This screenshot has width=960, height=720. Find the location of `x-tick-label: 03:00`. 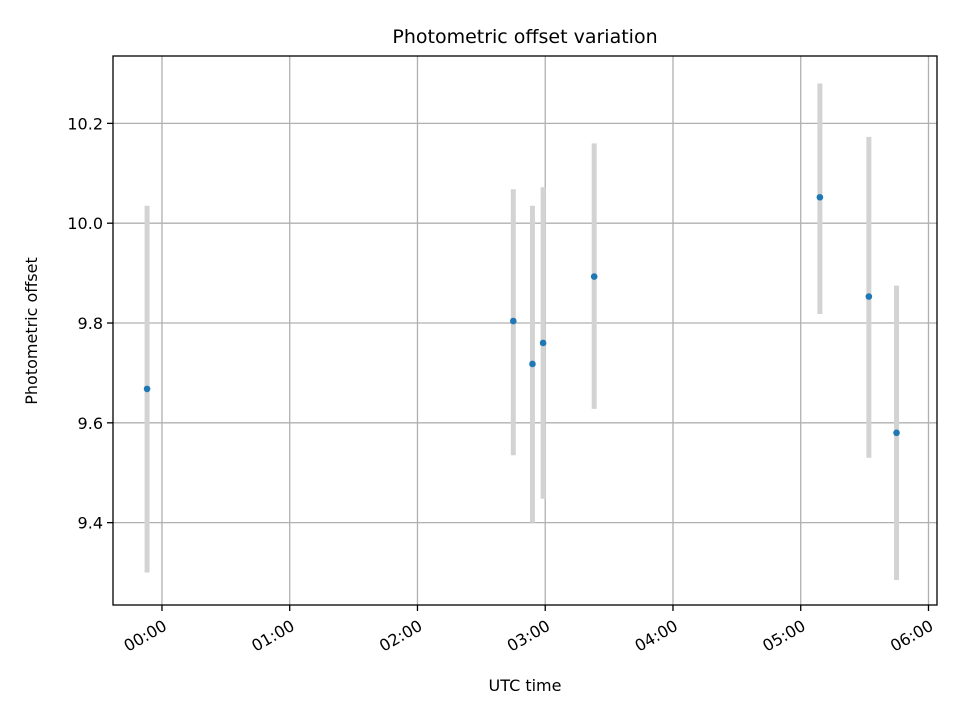

x-tick-label: 03:00 is located at coordinates (528, 636).